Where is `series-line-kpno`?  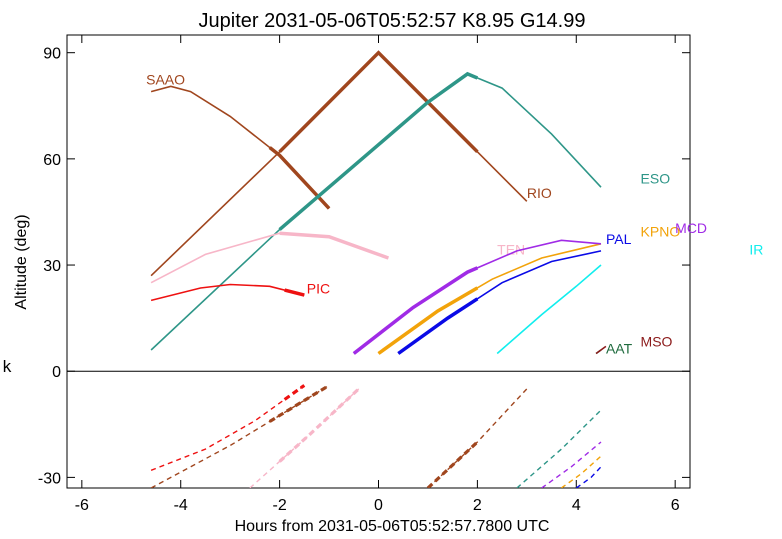 series-line-kpno is located at coordinates (490, 299).